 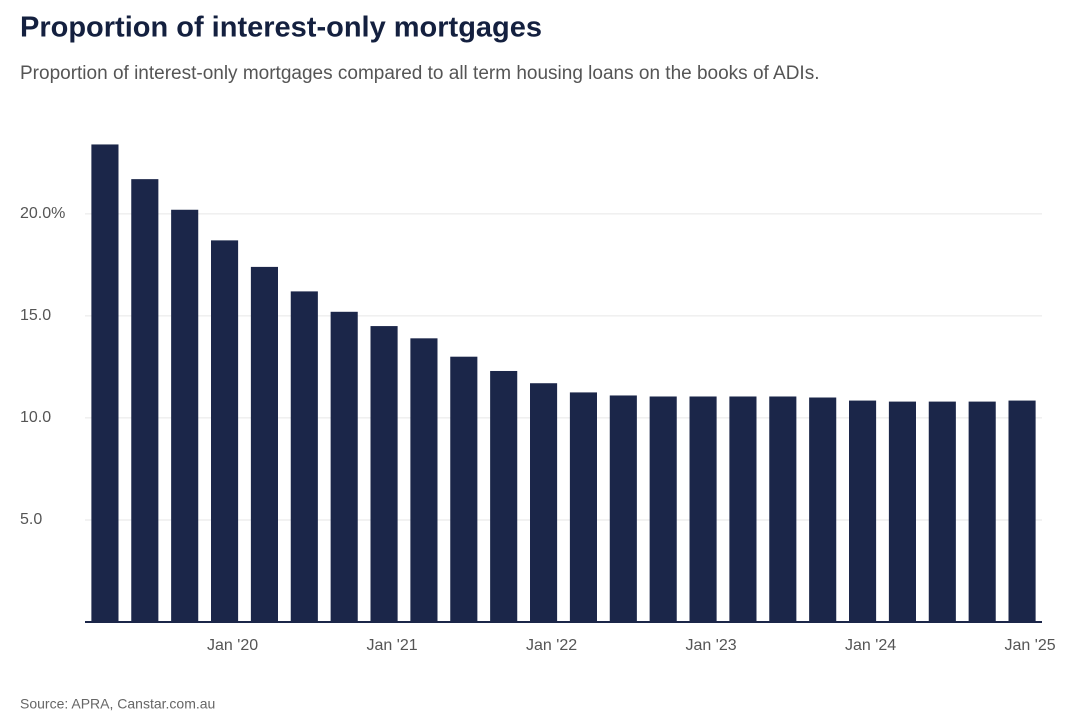 What do you see at coordinates (392, 645) in the screenshot?
I see `x-tick-label: Jan '21` at bounding box center [392, 645].